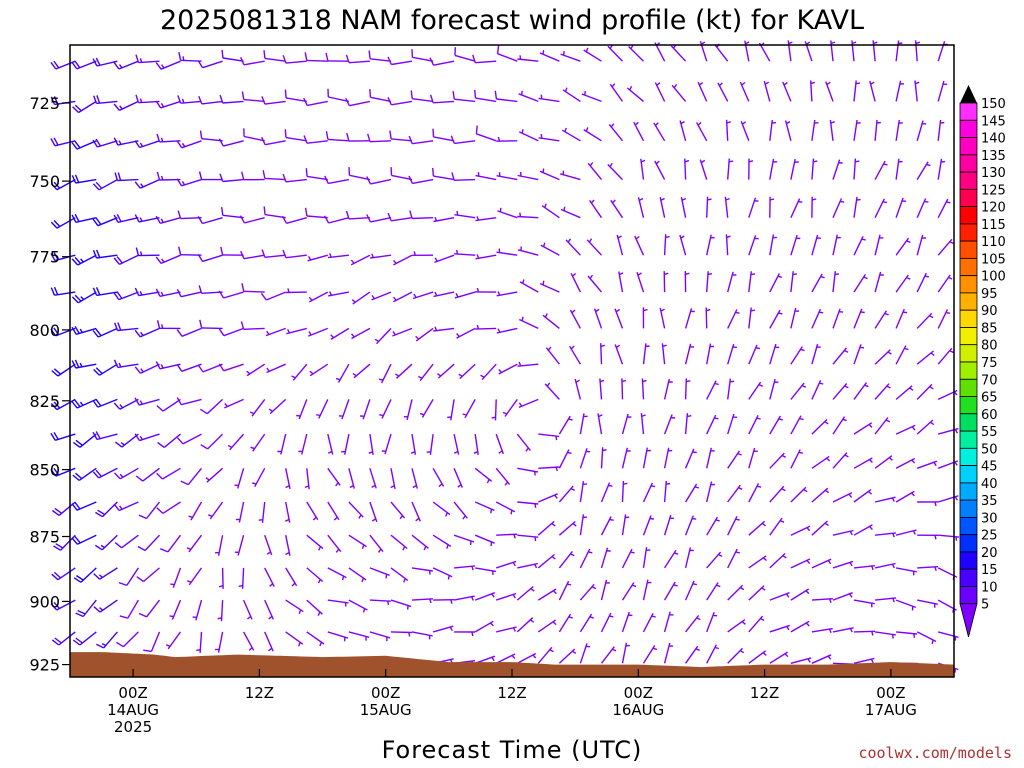 The width and height of the screenshot is (1024, 768). What do you see at coordinates (989, 294) in the screenshot?
I see `colorbar-label: 95` at bounding box center [989, 294].